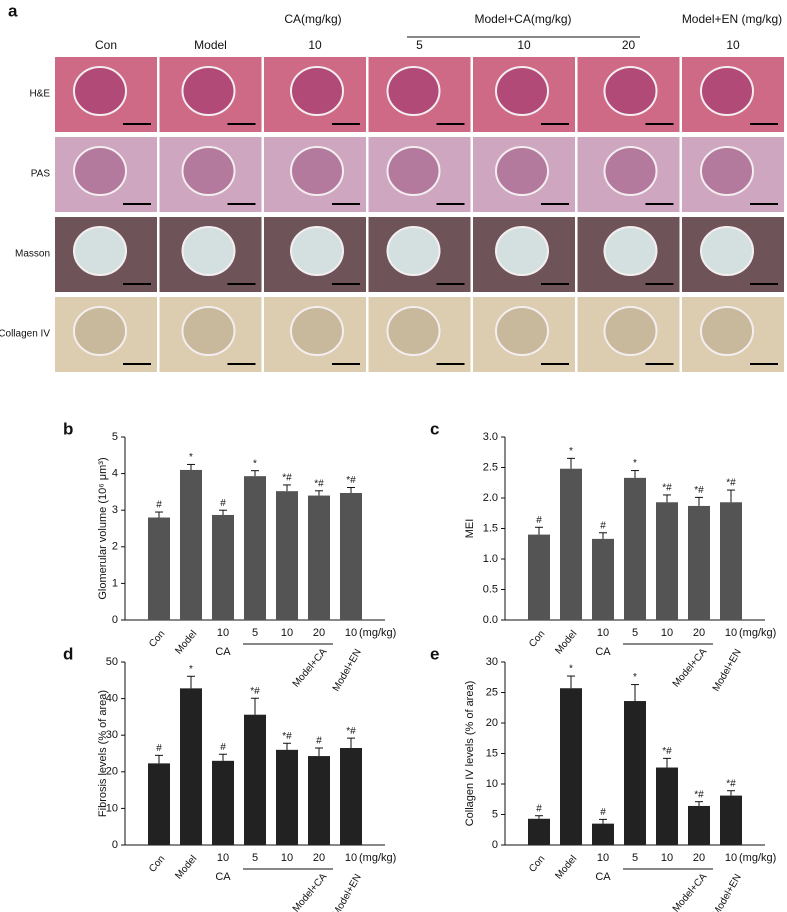 This screenshot has width=787, height=912. I want to click on row-label: PAS, so click(41, 174).